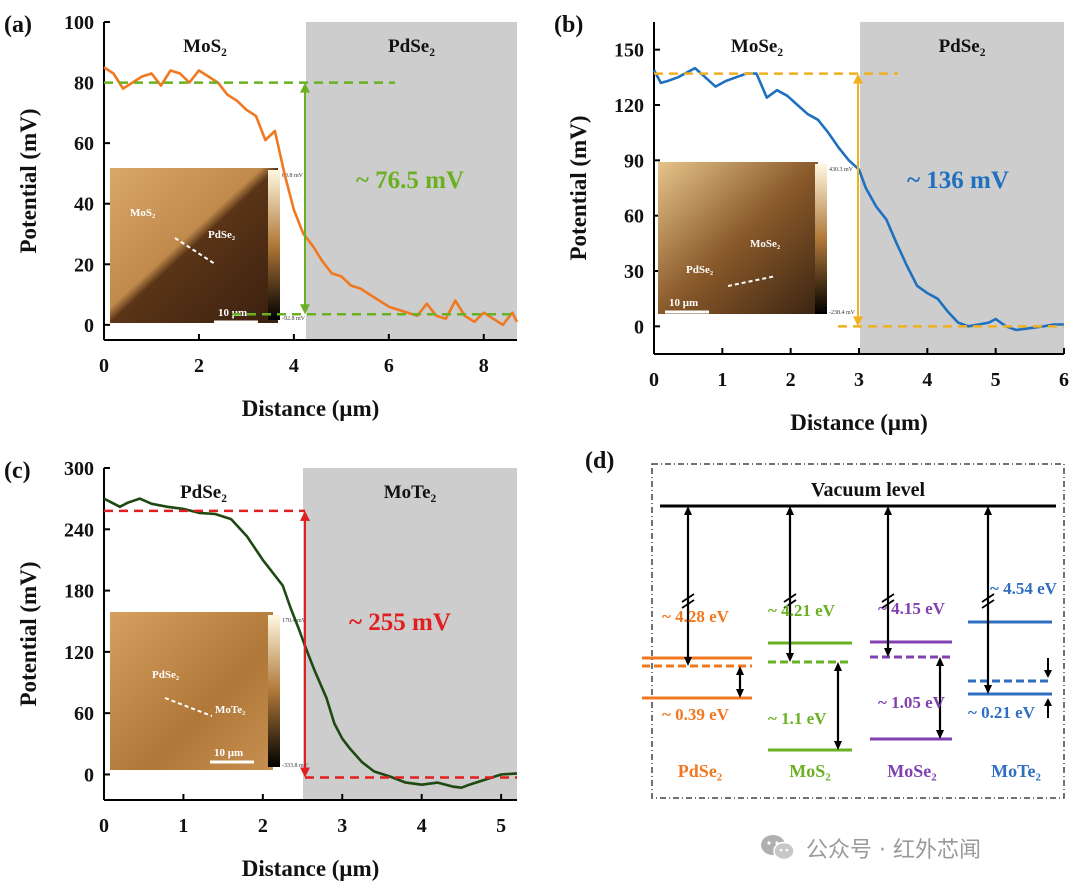 Image resolution: width=1080 pixels, height=888 pixels. Describe the element at coordinates (295, 766) in the screenshot. I see `colorbar-min-label: -333.8 mV` at that location.